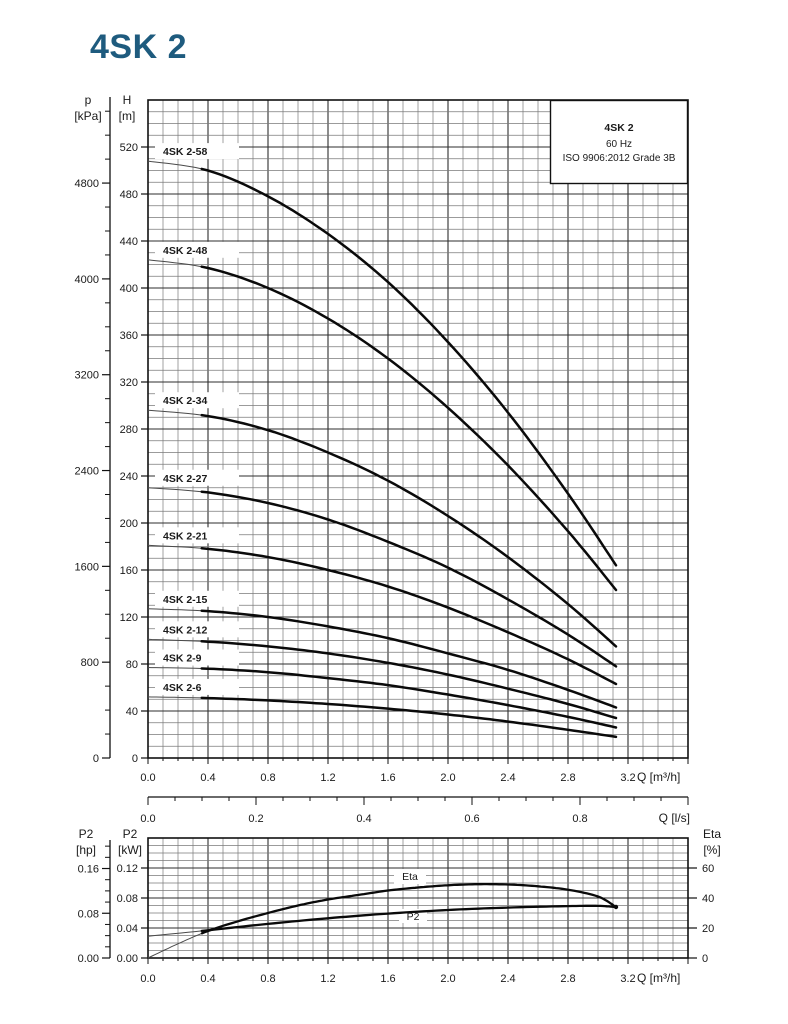  I want to click on ls-tick-label: 0.8, so click(579, 819).